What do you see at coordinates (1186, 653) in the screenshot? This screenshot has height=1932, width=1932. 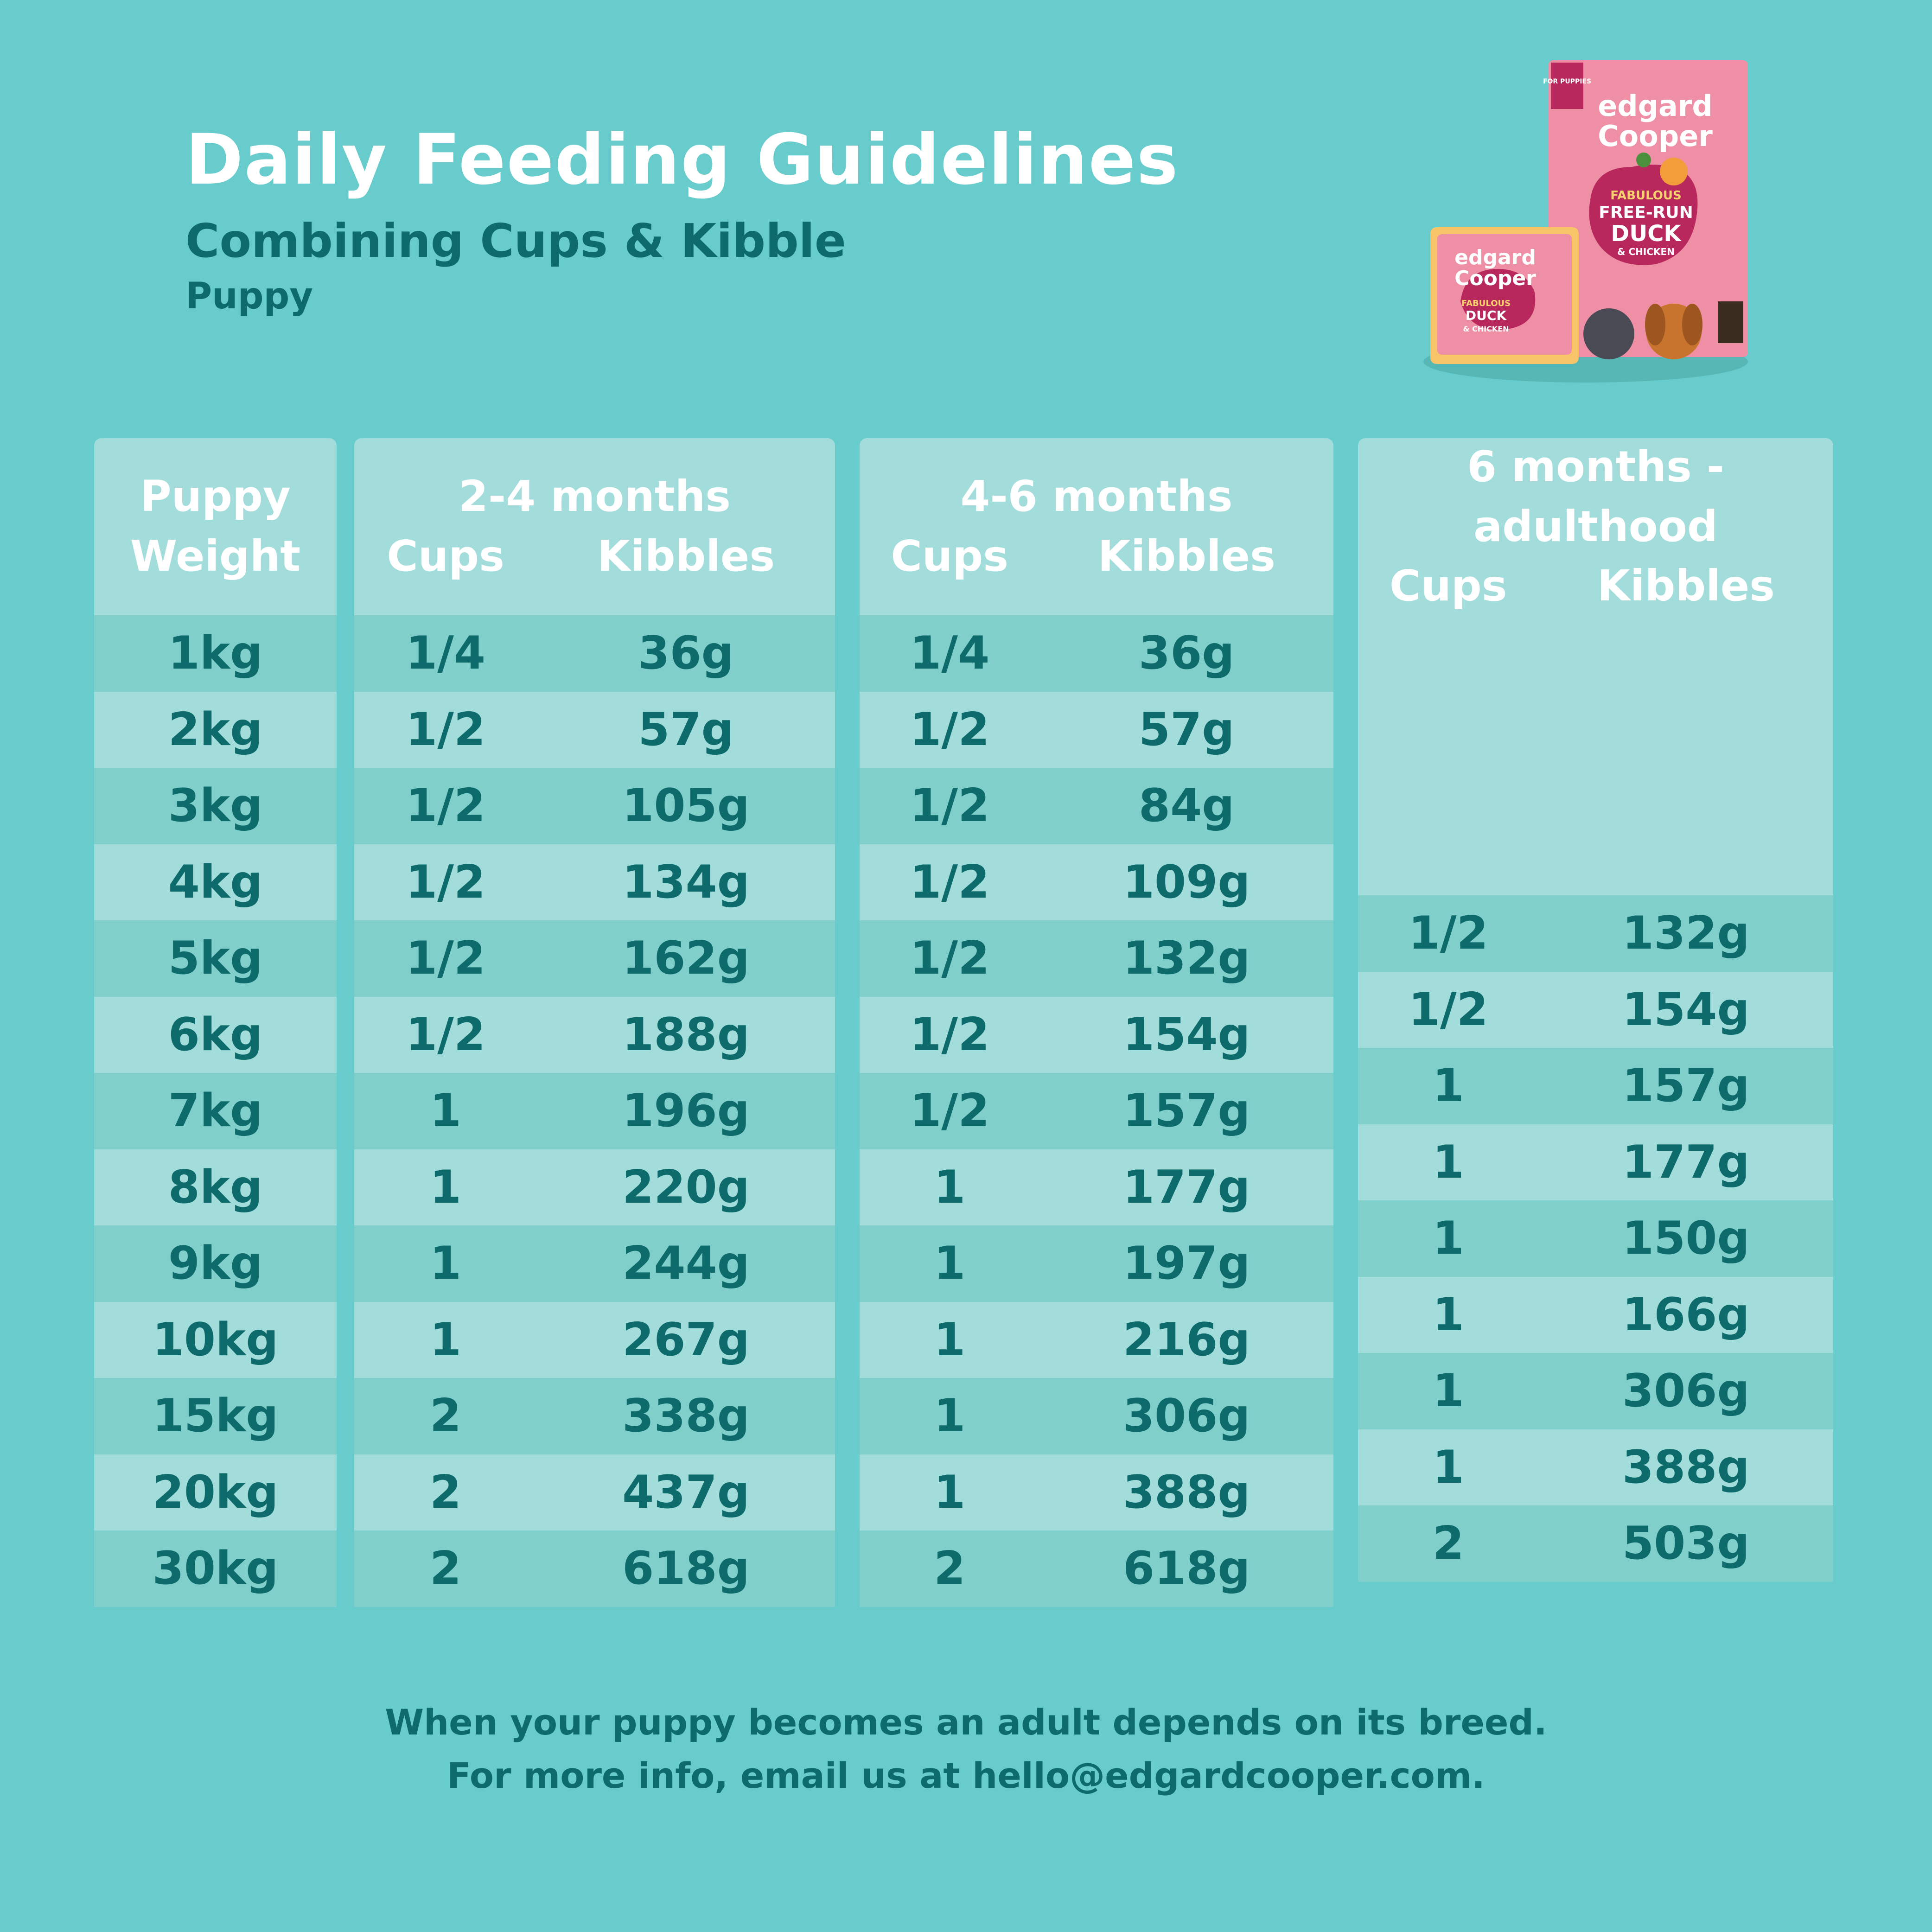 I see `kibbles-cell: 36g` at bounding box center [1186, 653].